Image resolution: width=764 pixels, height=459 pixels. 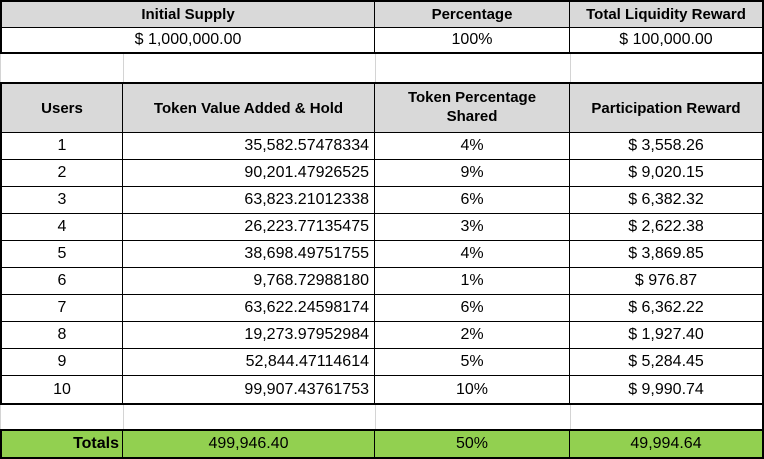 I want to click on user-cell: 2, so click(x=62, y=173).